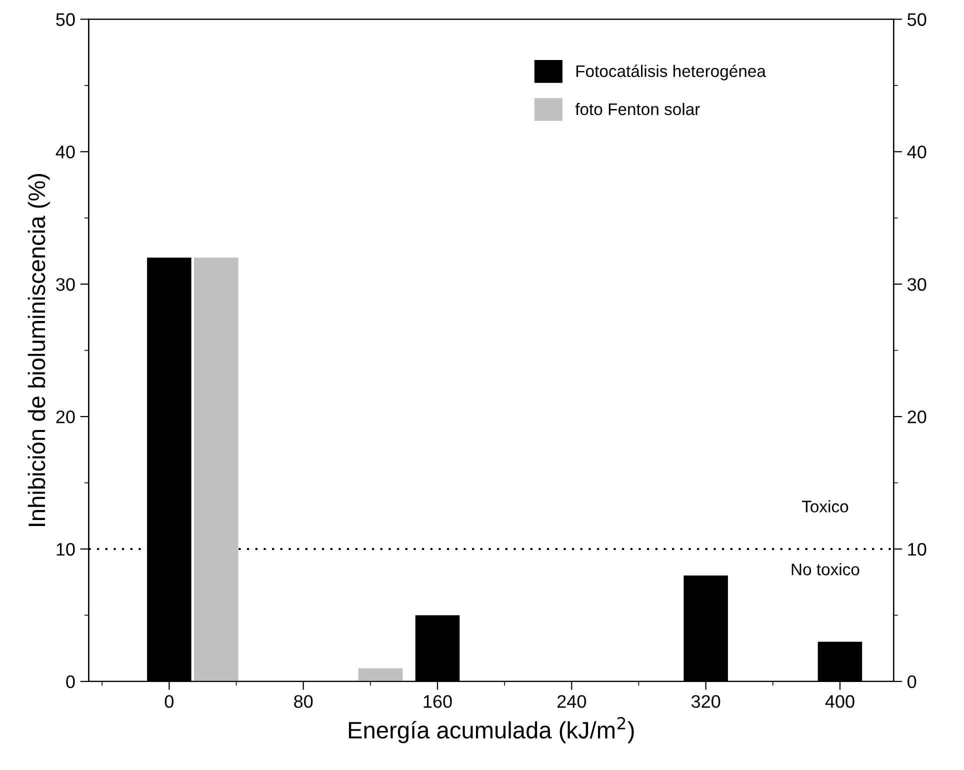 The image size is (964, 770). I want to click on y-tick-label: 50, so click(65, 19).